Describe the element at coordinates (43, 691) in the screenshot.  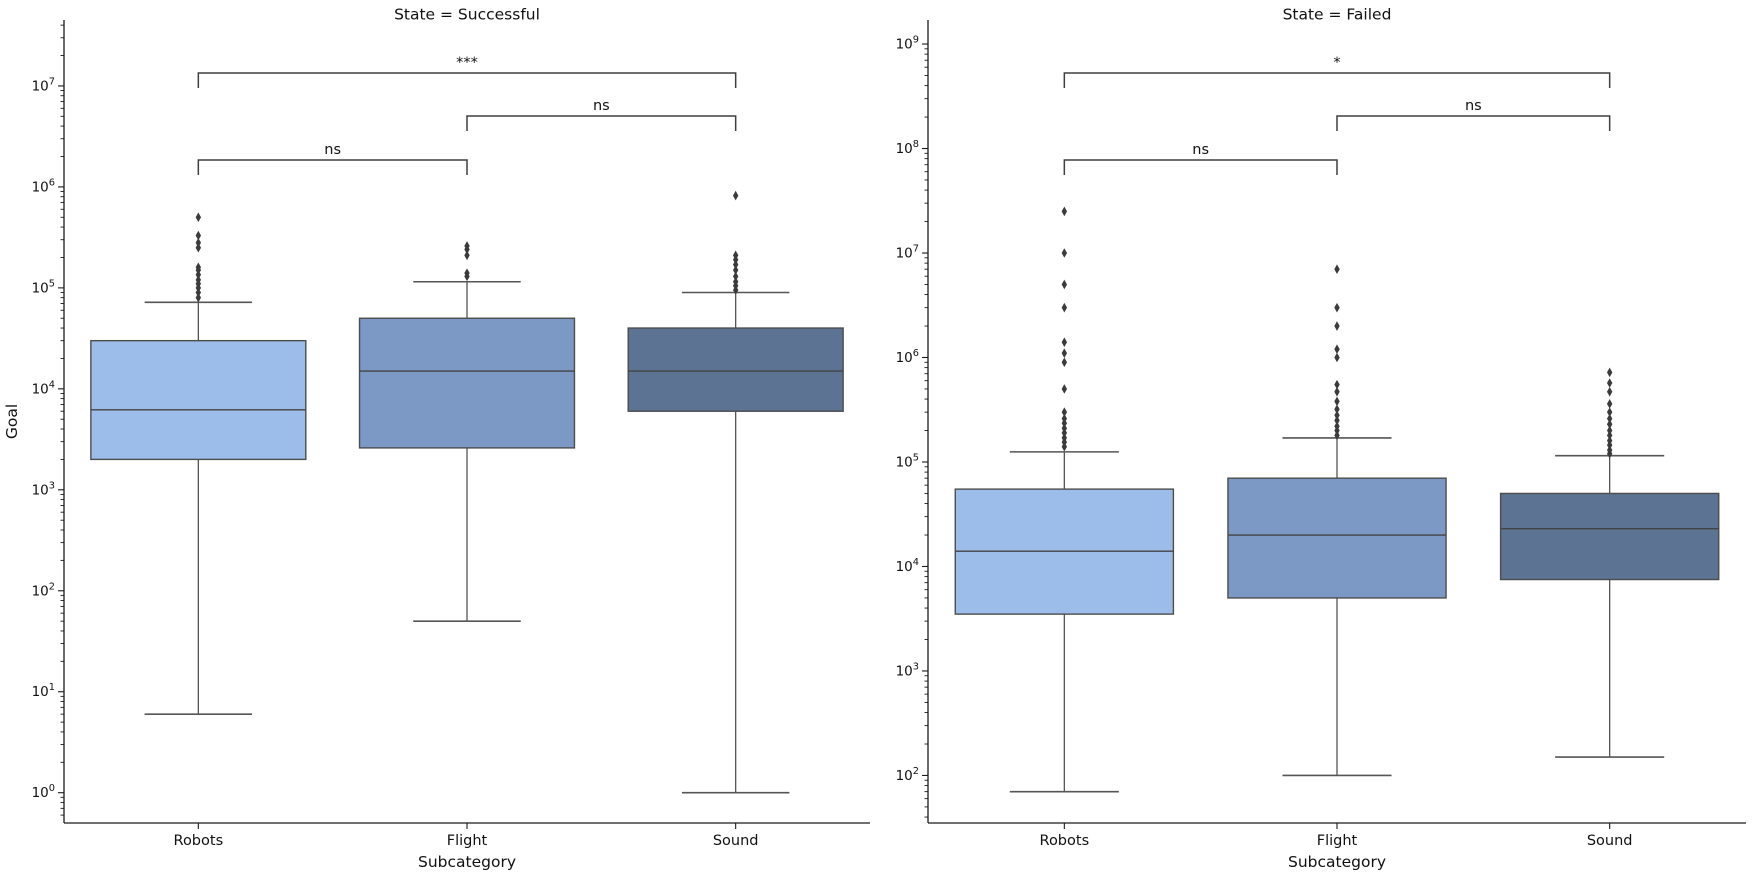
I see `y-tick-label: 10¹` at that location.